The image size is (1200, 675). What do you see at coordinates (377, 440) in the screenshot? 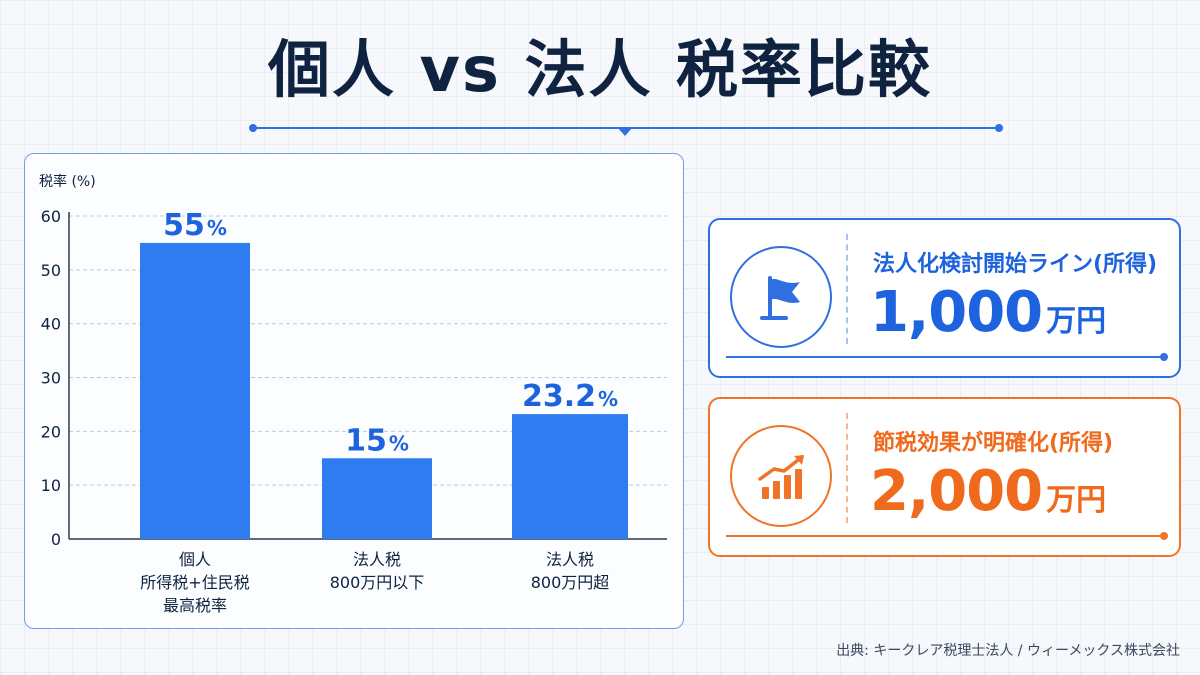
I see `data-label: 15%` at bounding box center [377, 440].